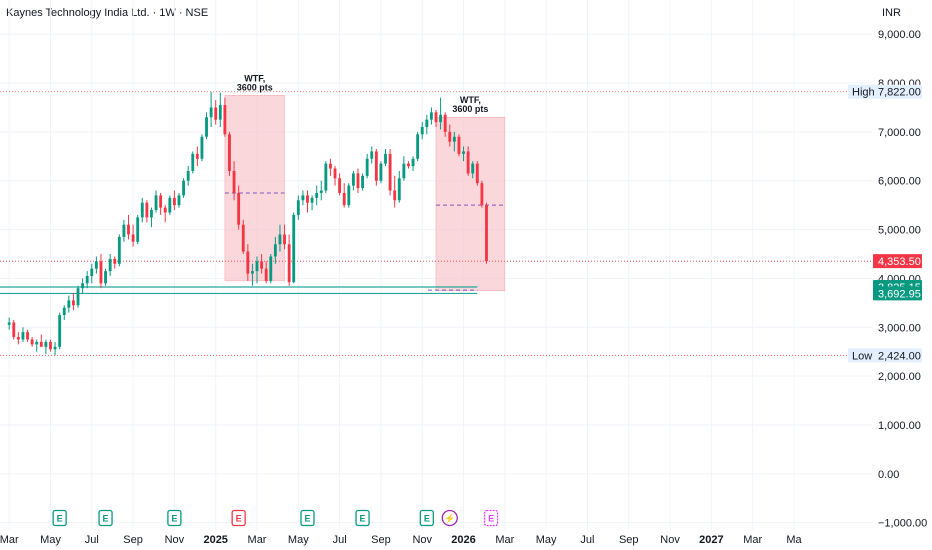  Describe the element at coordinates (899, 35) in the screenshot. I see `y-tick-label: 9,000.00` at that location.